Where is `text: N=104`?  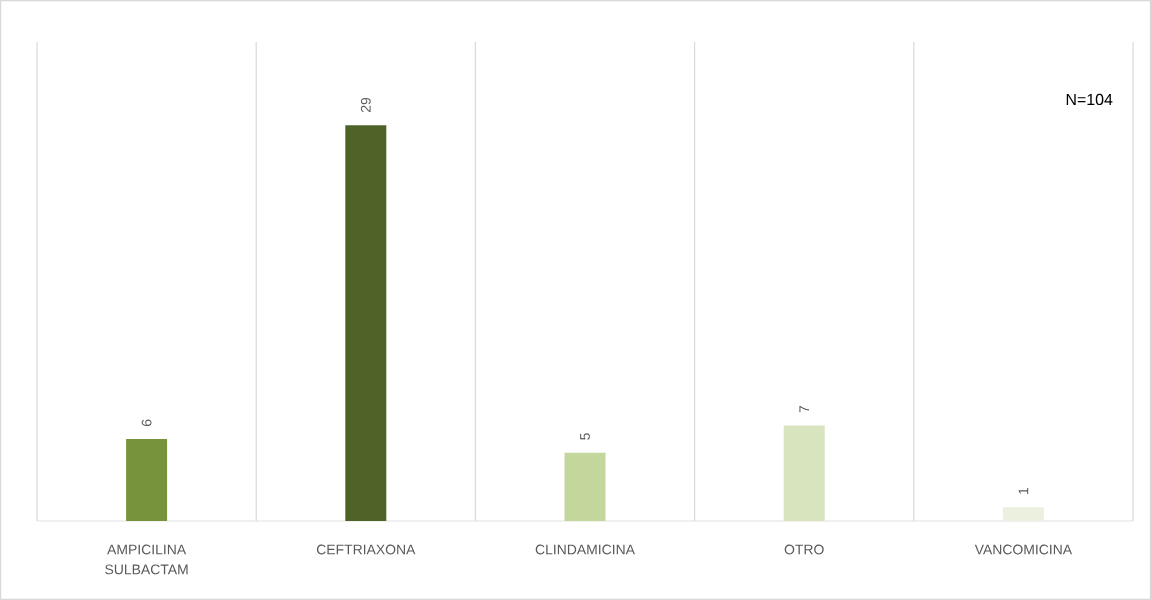 text: N=104 is located at coordinates (1089, 99).